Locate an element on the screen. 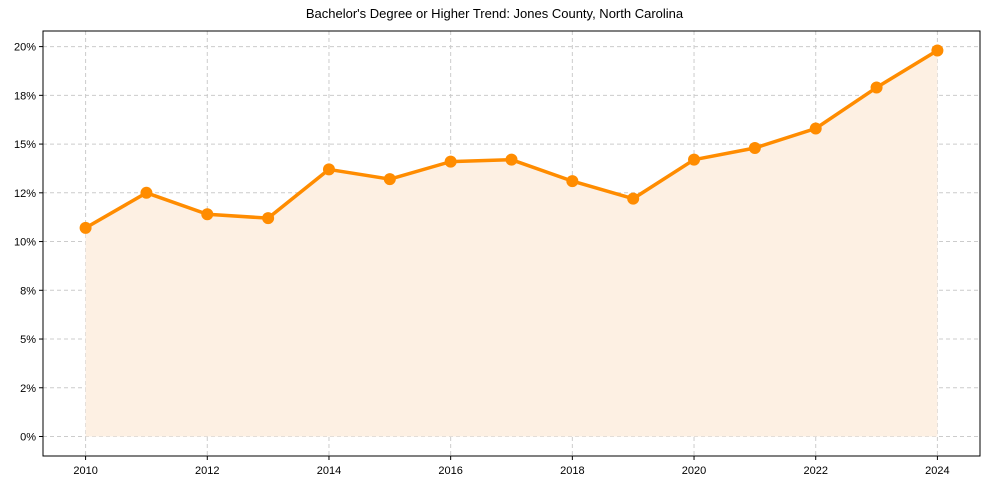 The width and height of the screenshot is (989, 490). x-tick-label: 2024 is located at coordinates (937, 471).